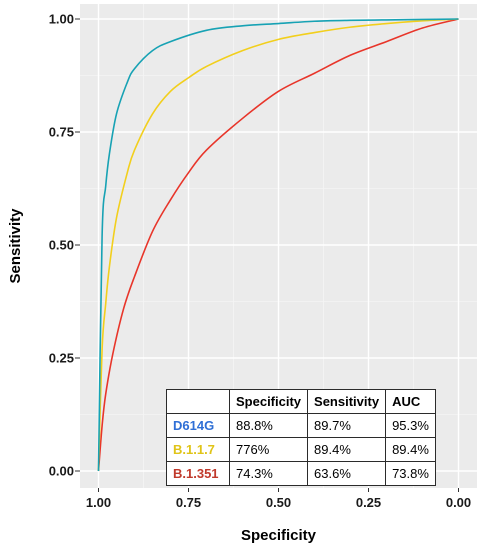 Image resolution: width=485 pixels, height=550 pixels. What do you see at coordinates (198, 449) in the screenshot?
I see `variant-name: B.1.1.7` at bounding box center [198, 449].